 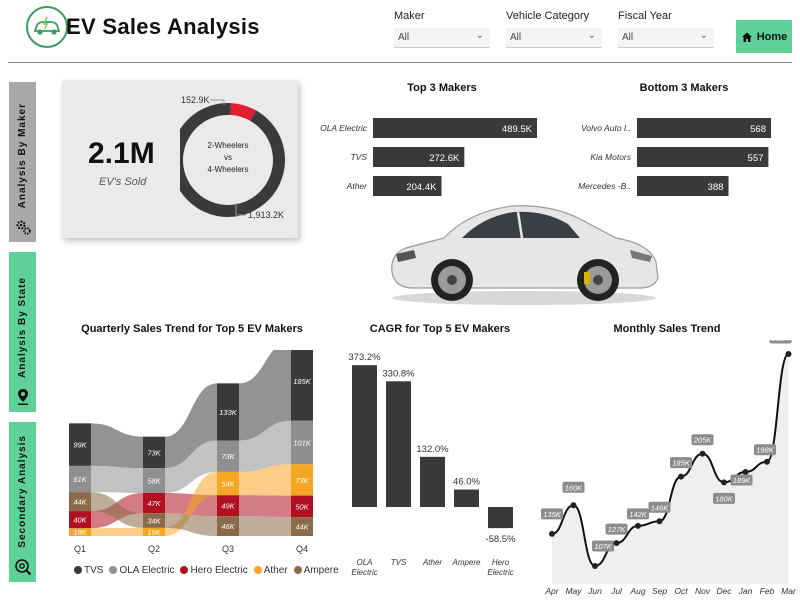 I want to click on legend-swatch, so click(x=297, y=570).